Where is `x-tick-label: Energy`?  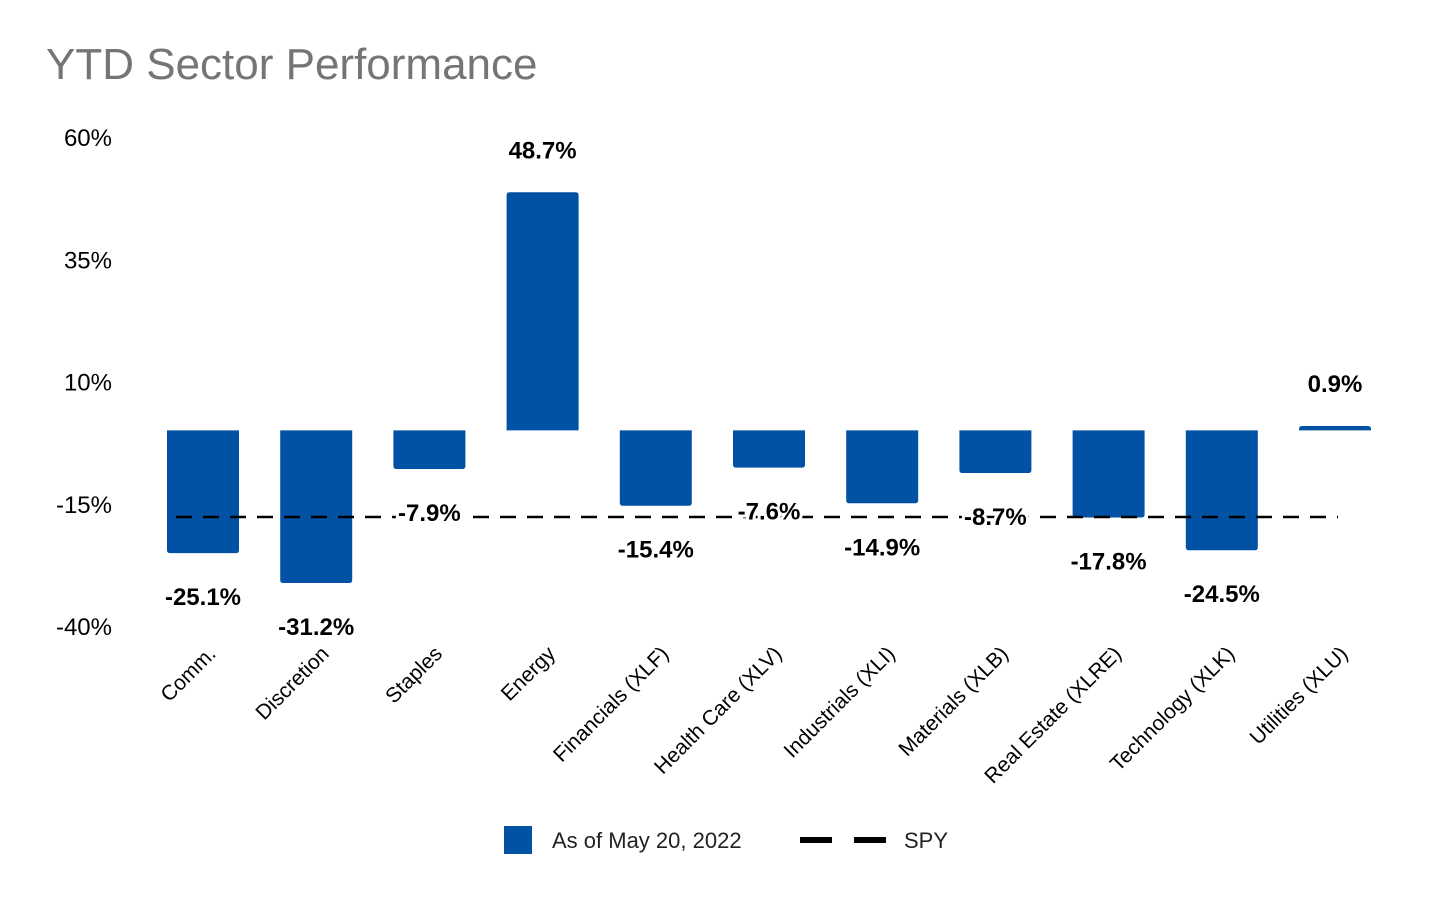
x-tick-label: Energy is located at coordinates (529, 674).